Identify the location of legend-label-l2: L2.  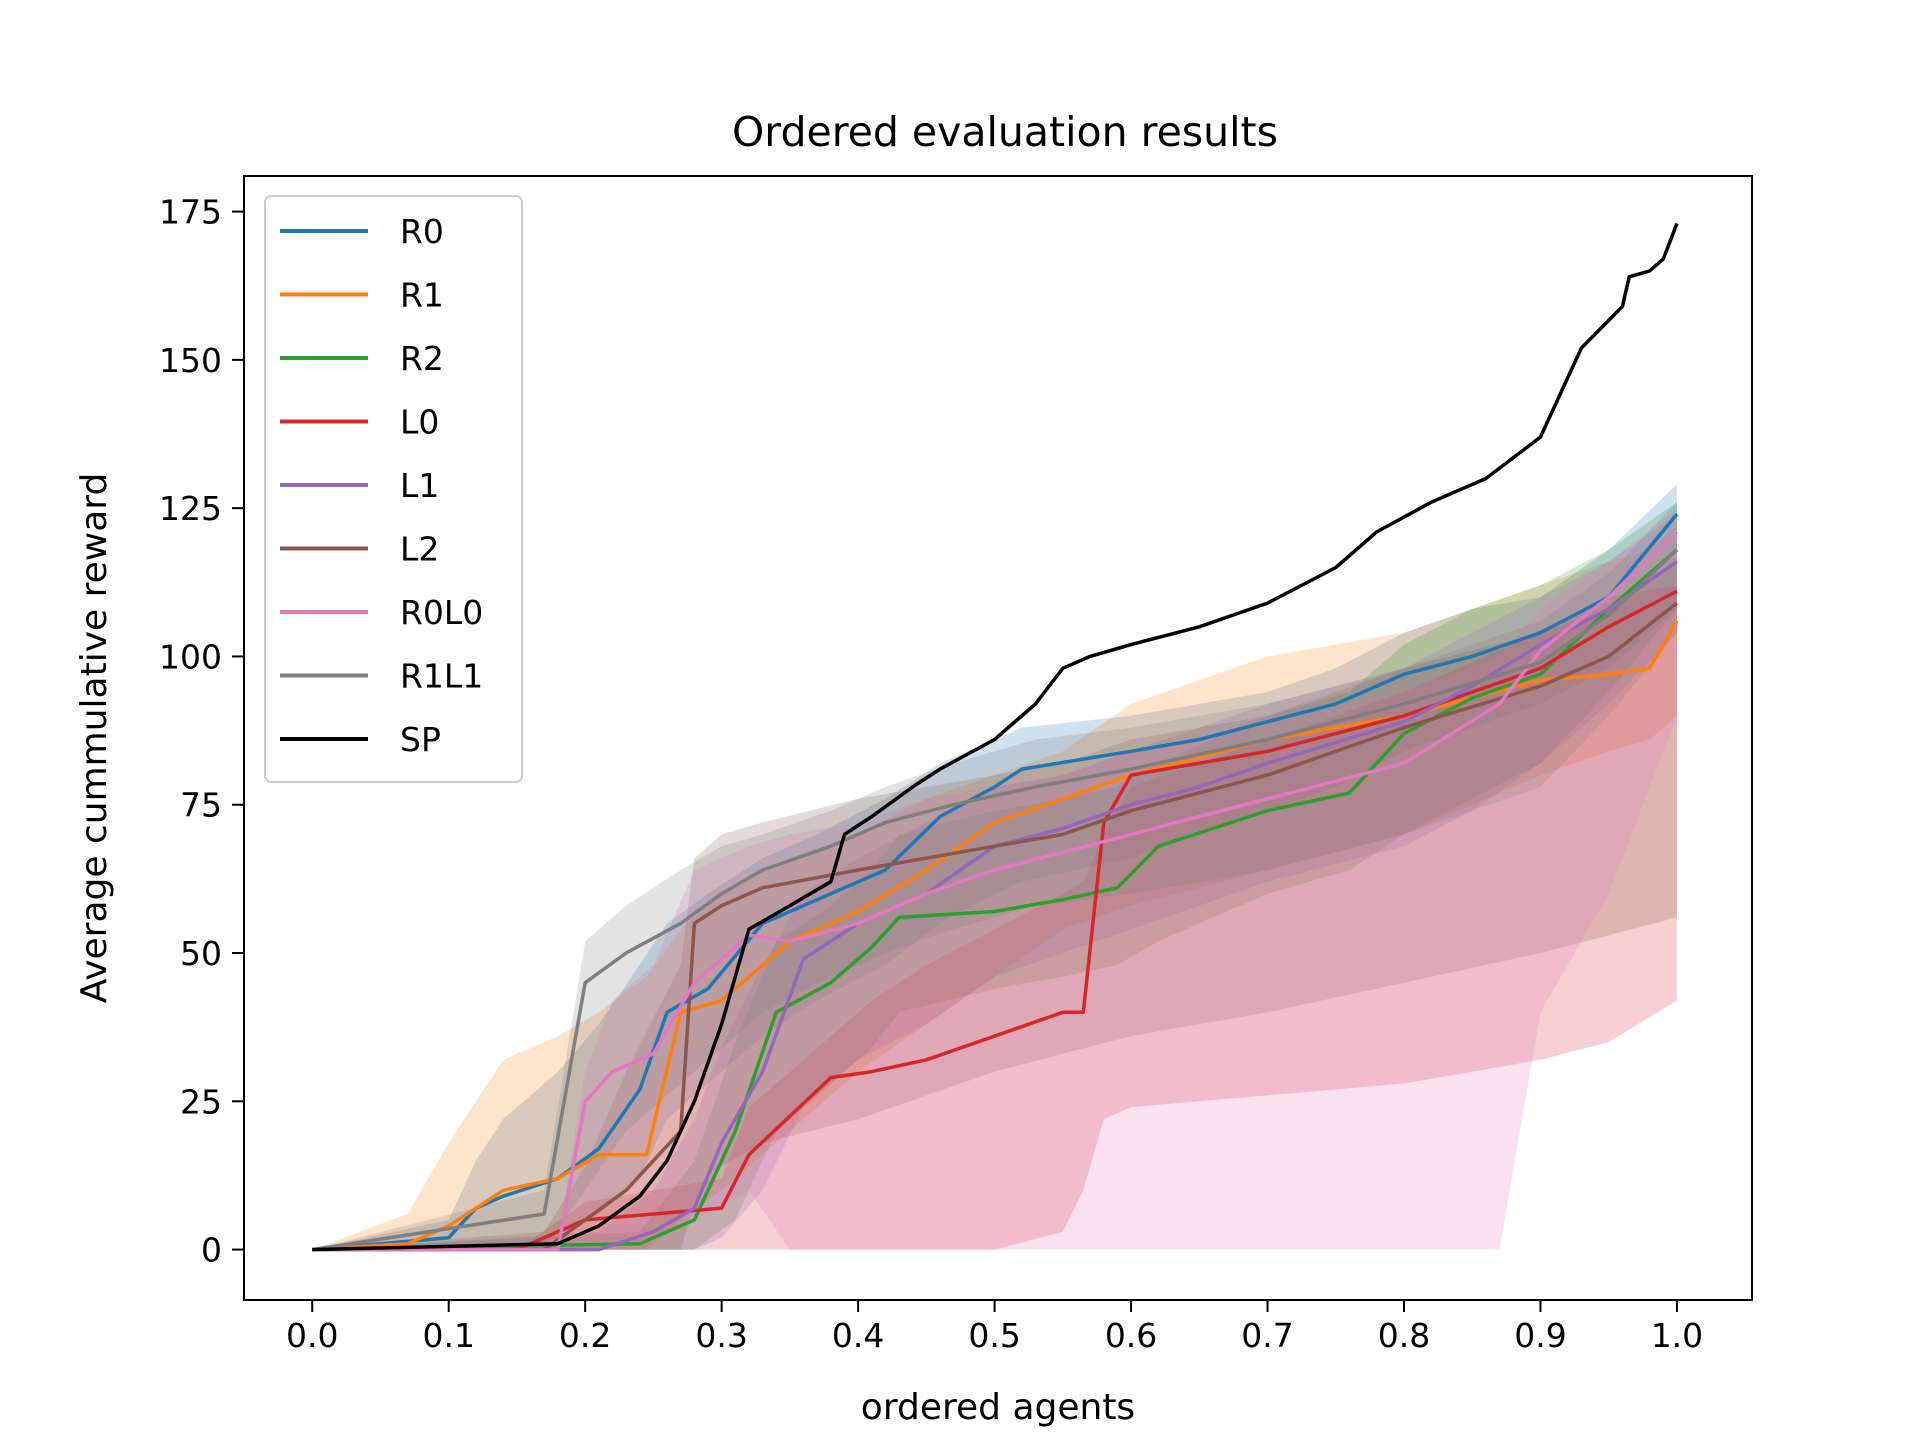
(419, 549).